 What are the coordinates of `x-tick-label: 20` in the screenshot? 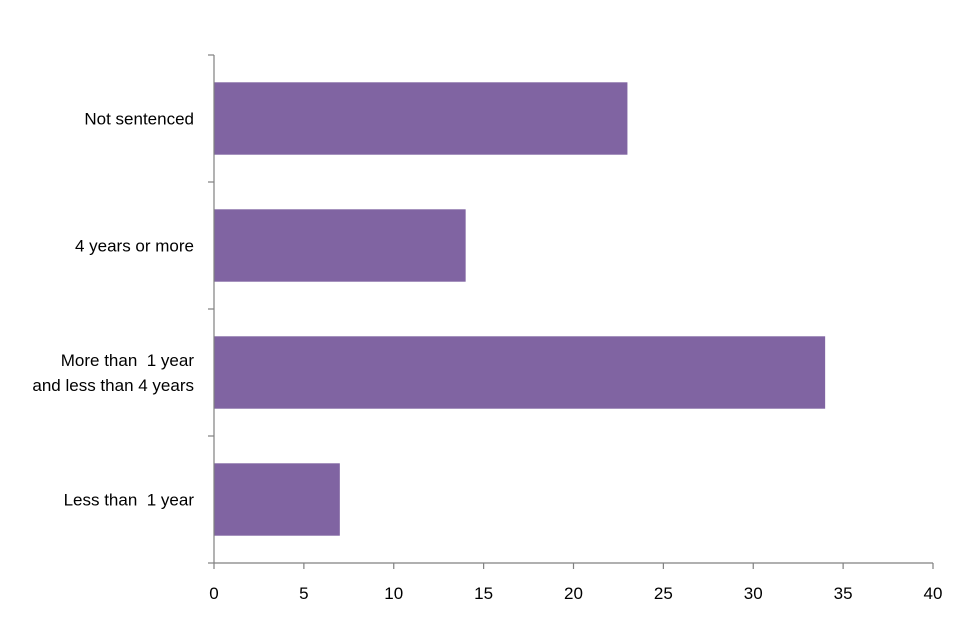 It's located at (573, 593).